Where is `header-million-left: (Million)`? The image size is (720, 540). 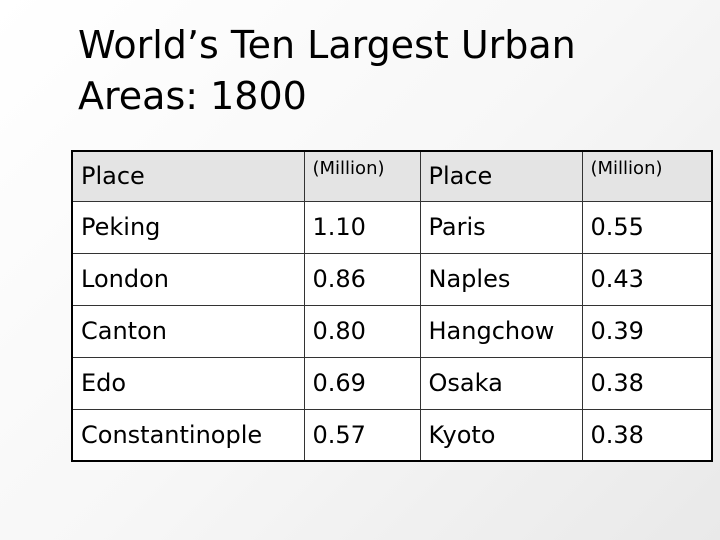
header-million-left: (Million) is located at coordinates (362, 176).